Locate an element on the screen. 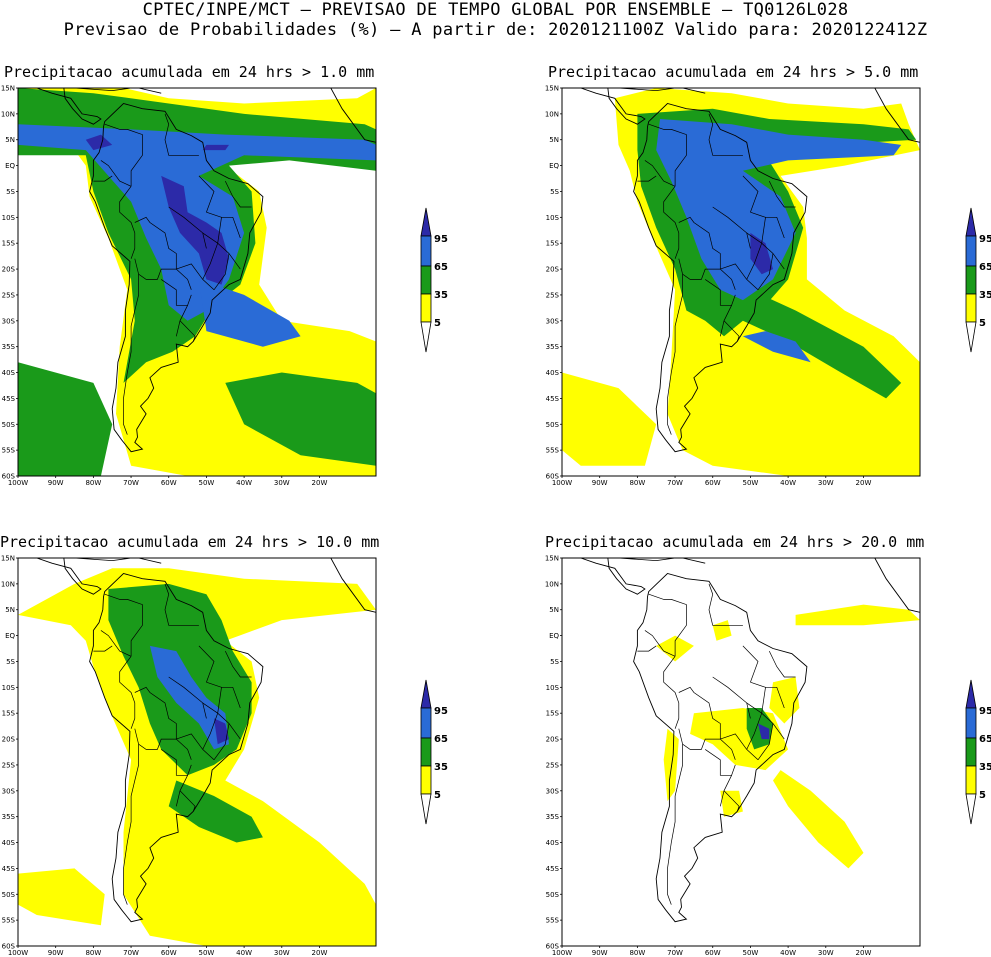 The height and width of the screenshot is (957, 991). africa-coastline is located at coordinates (897, 115).